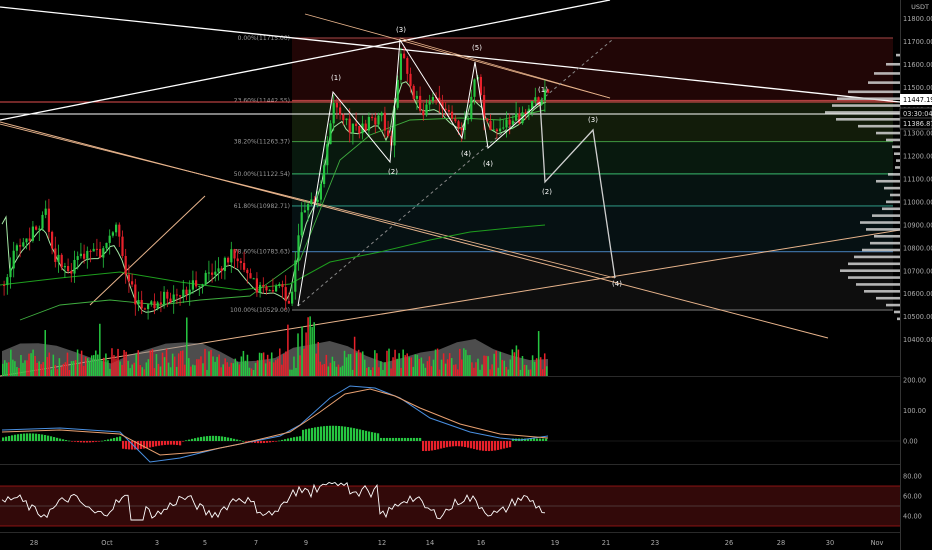 Image resolution: width=932 pixels, height=550 pixels. What do you see at coordinates (592, 189) in the screenshot?
I see `fib-zone` at bounding box center [592, 189].